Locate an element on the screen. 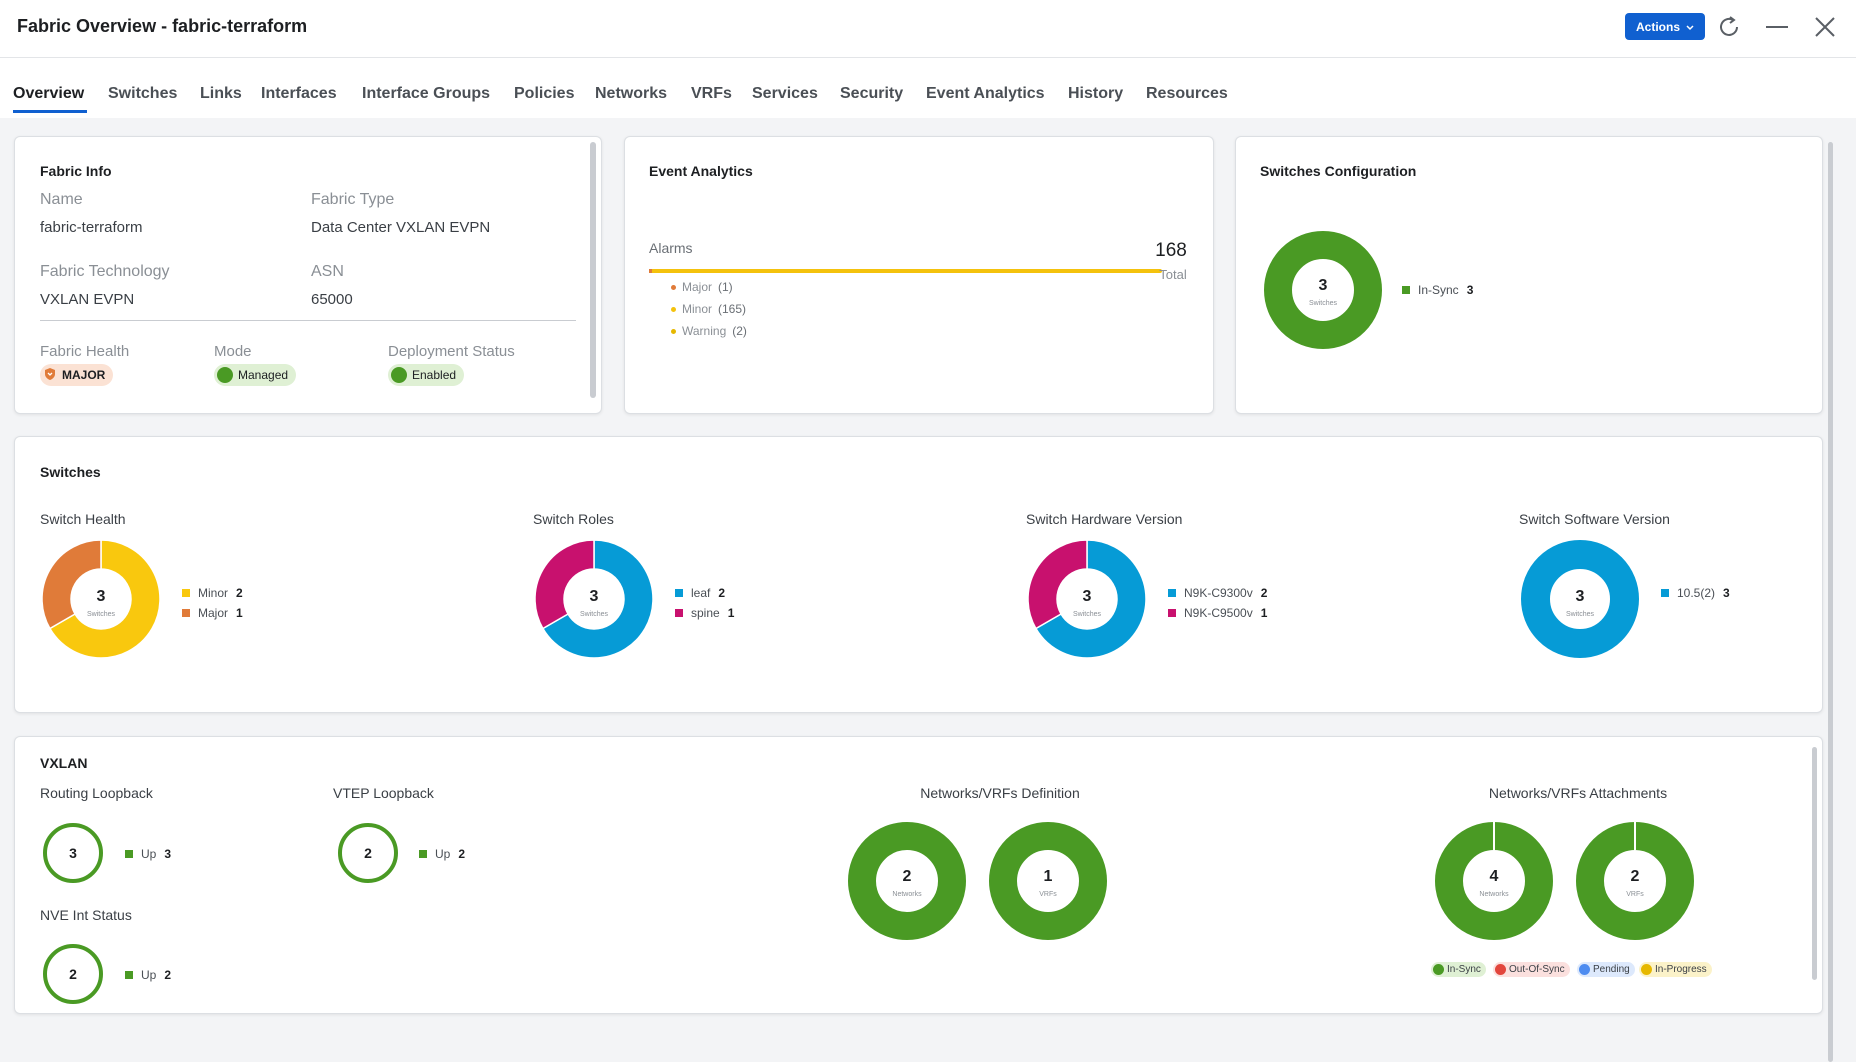 The image size is (1856, 1062). legend-item-n9k-c9300v: N9K-C9300v 2 is located at coordinates (1217, 593).